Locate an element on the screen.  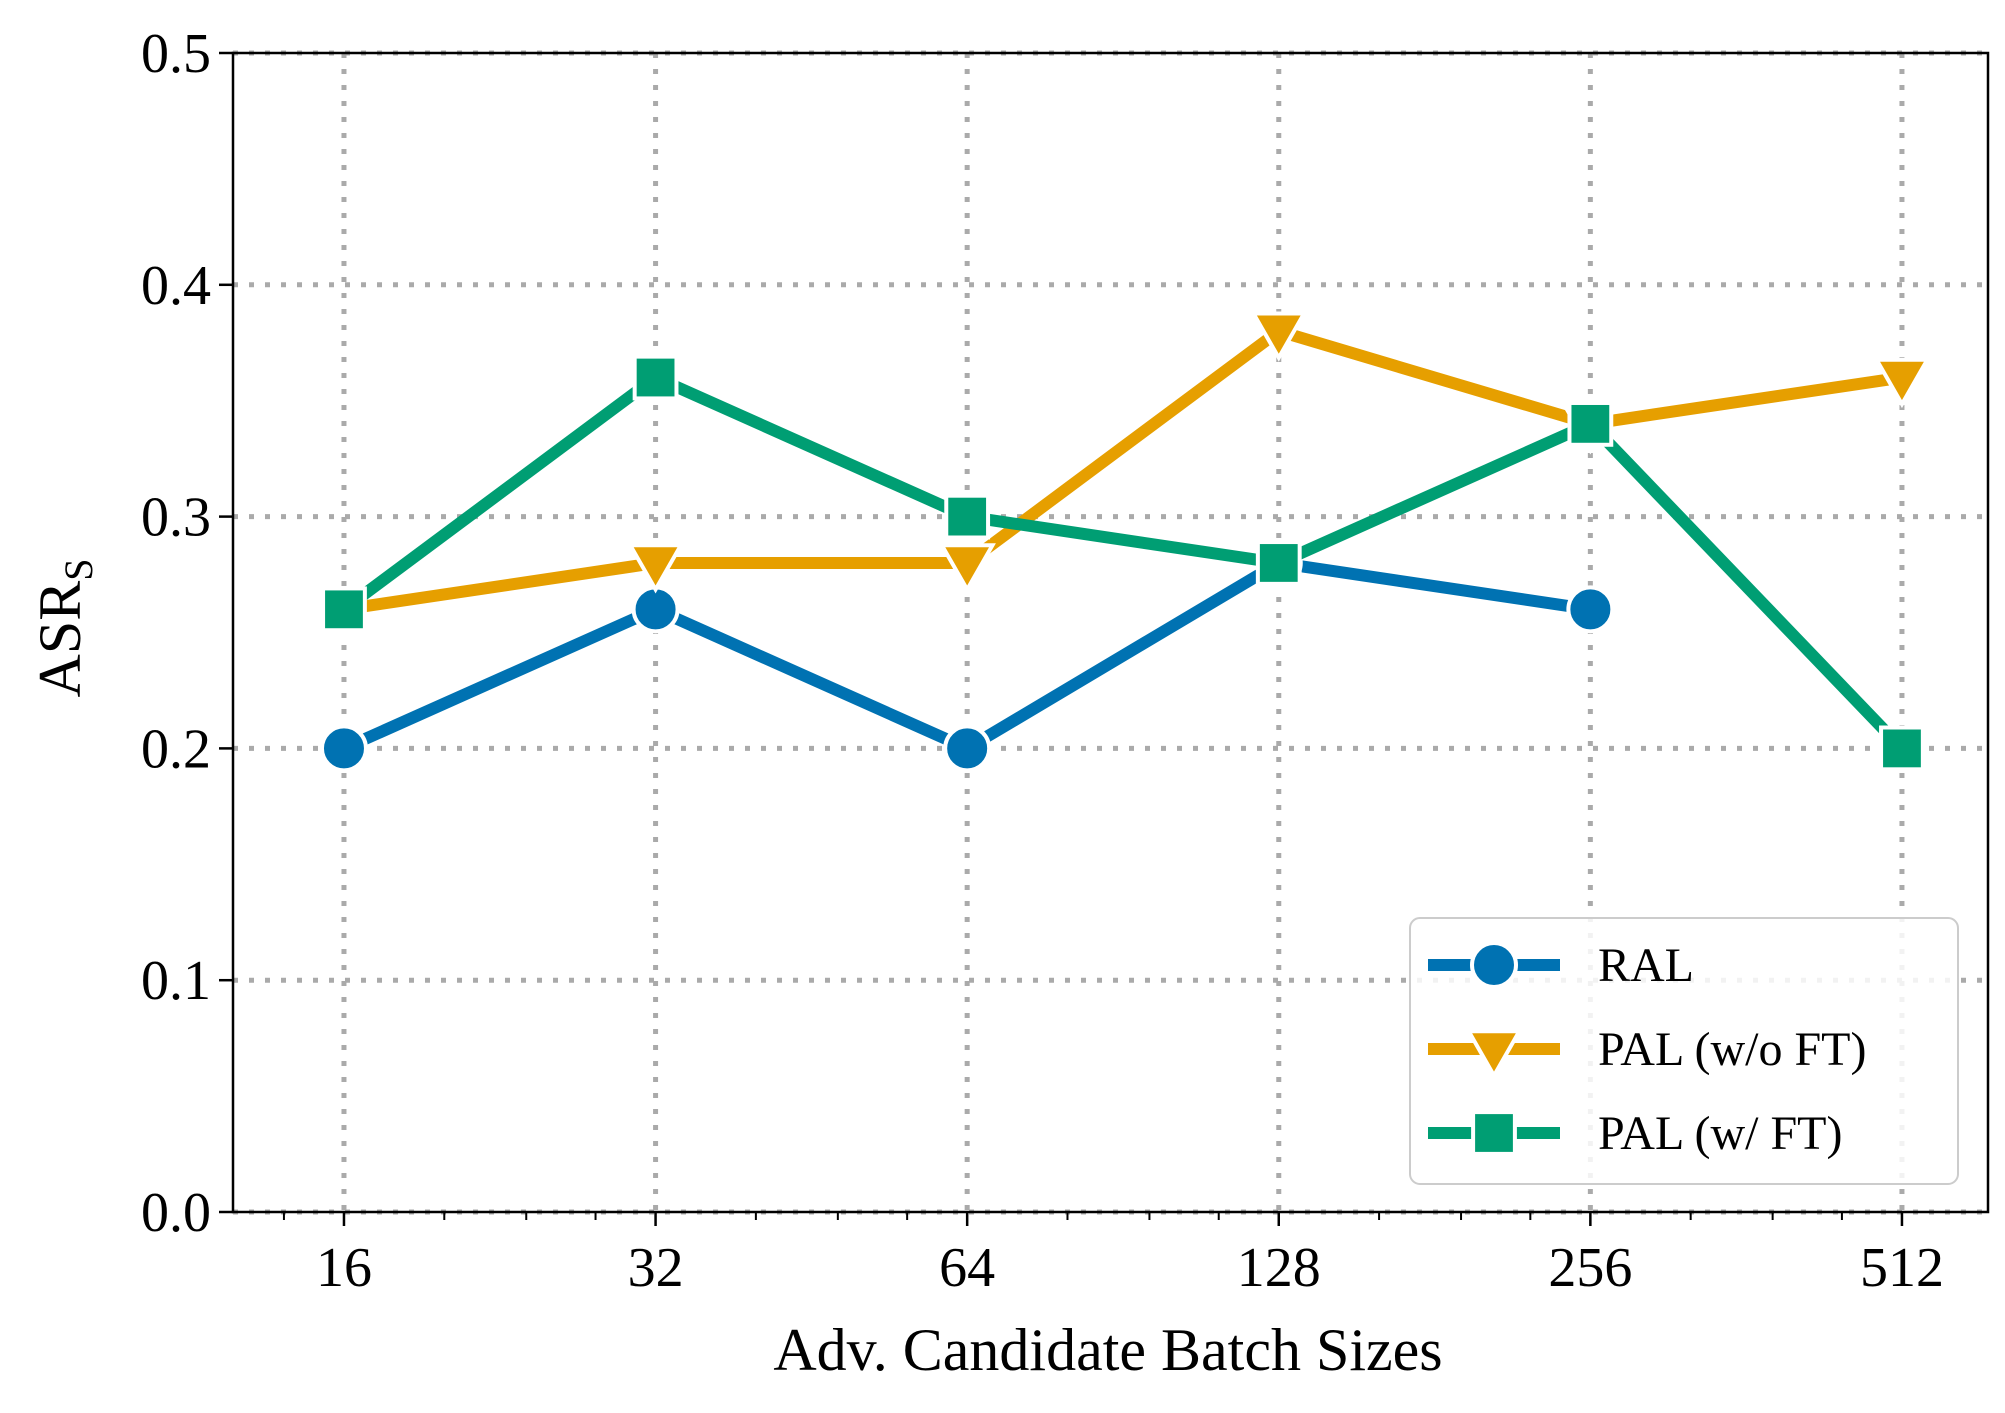
legend-label-pal-w-o-ft: PAL (w/o FT) is located at coordinates (1732, 1049).